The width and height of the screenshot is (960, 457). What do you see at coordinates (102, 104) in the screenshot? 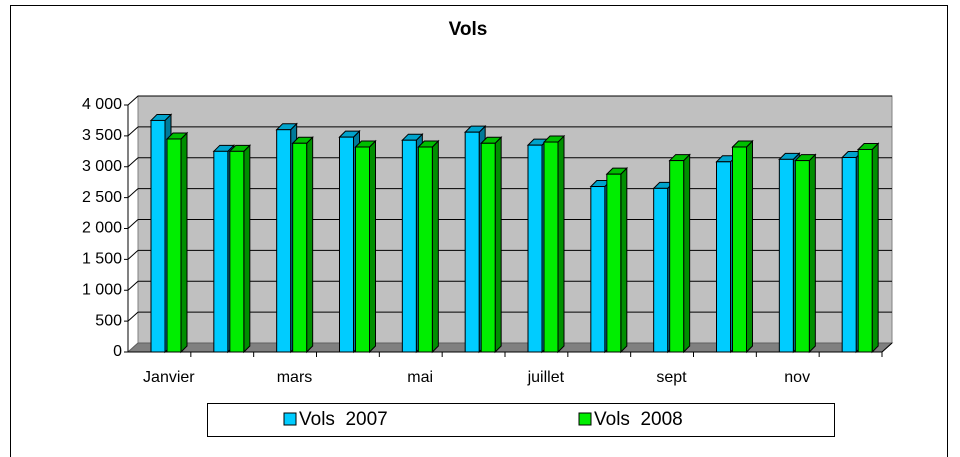
I see `y-tick-label: 4 000` at bounding box center [102, 104].